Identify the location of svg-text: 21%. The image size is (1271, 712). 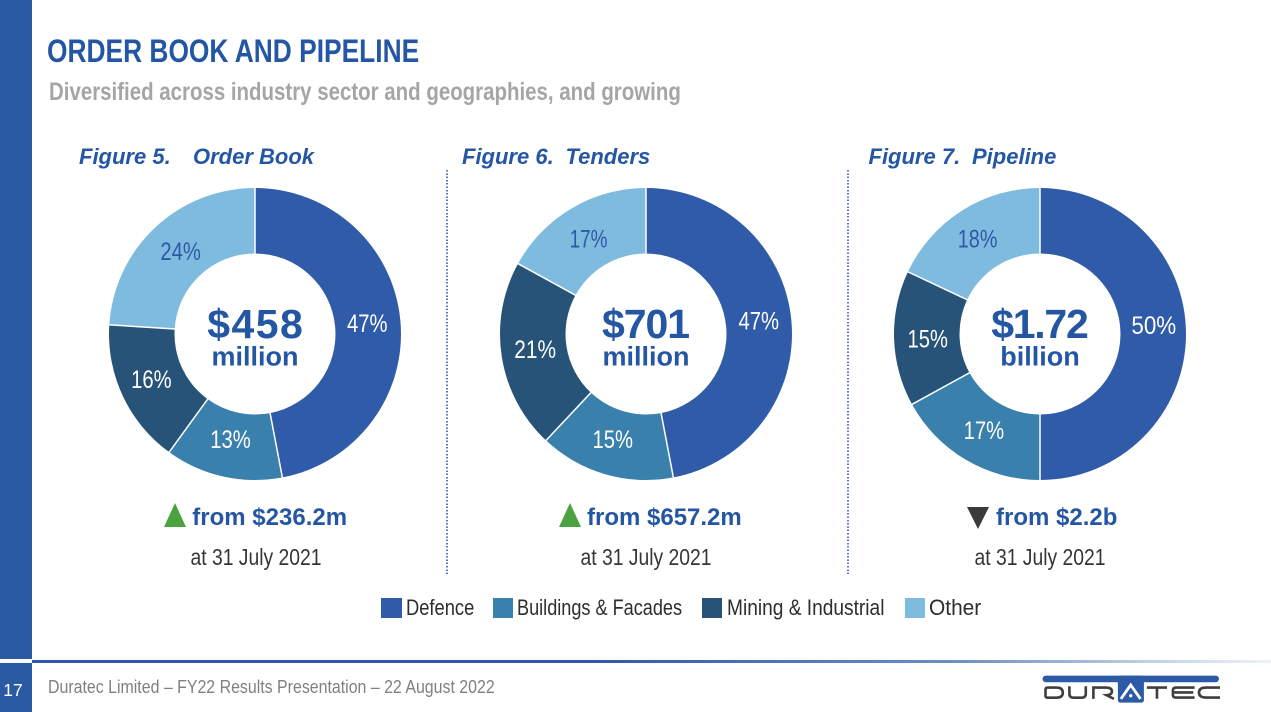
(536, 350).